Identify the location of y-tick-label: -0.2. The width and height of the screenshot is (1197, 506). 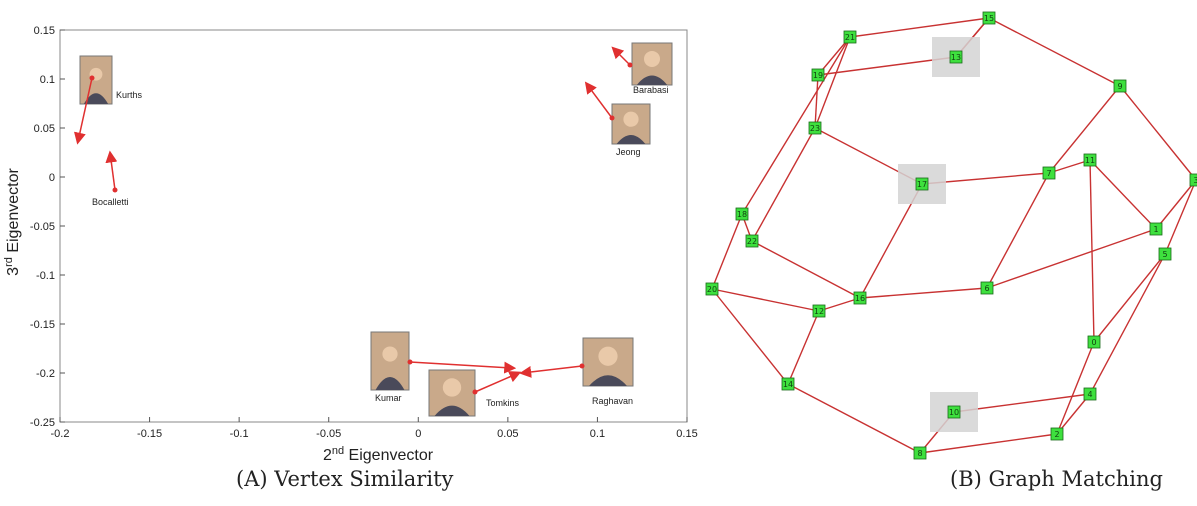
(45, 374).